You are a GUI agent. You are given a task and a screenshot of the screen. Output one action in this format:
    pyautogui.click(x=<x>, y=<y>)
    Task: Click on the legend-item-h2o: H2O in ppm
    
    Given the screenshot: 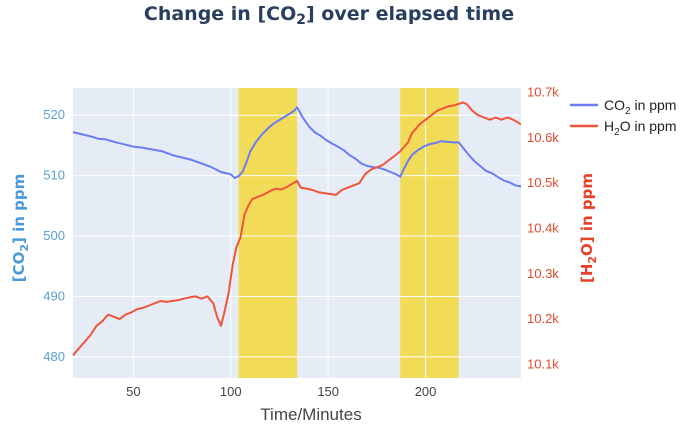 What is the action you would take?
    pyautogui.click(x=623, y=128)
    